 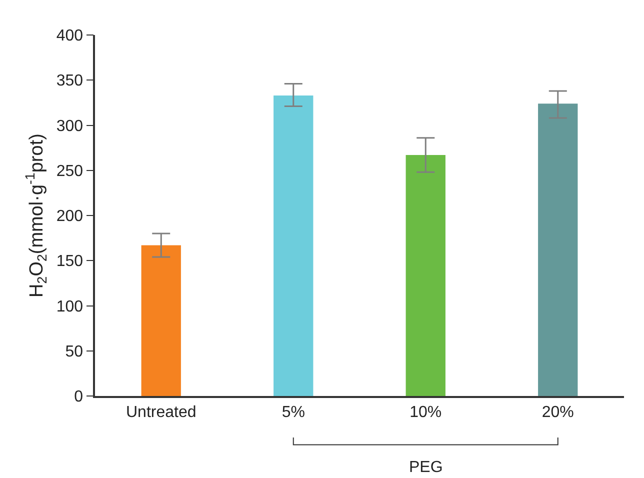 I want to click on y-tick-label: 300, so click(x=70, y=126).